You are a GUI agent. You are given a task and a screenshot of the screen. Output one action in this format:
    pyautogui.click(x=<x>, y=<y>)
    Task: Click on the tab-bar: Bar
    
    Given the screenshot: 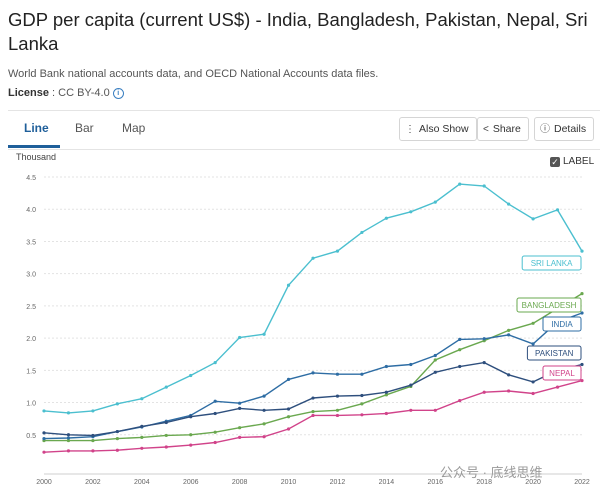 What is the action you would take?
    pyautogui.click(x=84, y=128)
    